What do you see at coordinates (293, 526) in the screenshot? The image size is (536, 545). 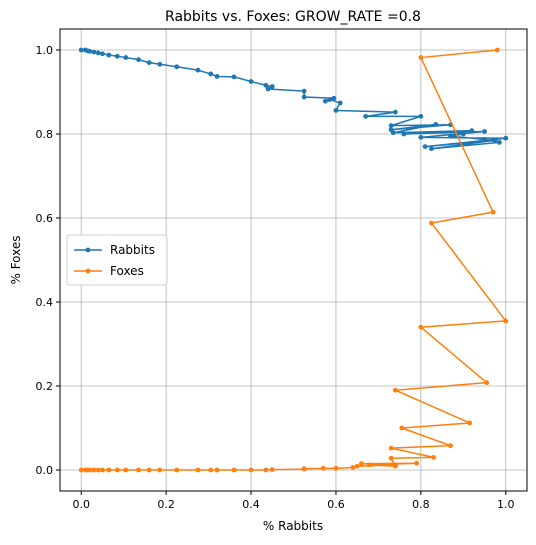 I see `x-axis-label: % Rabbits` at bounding box center [293, 526].